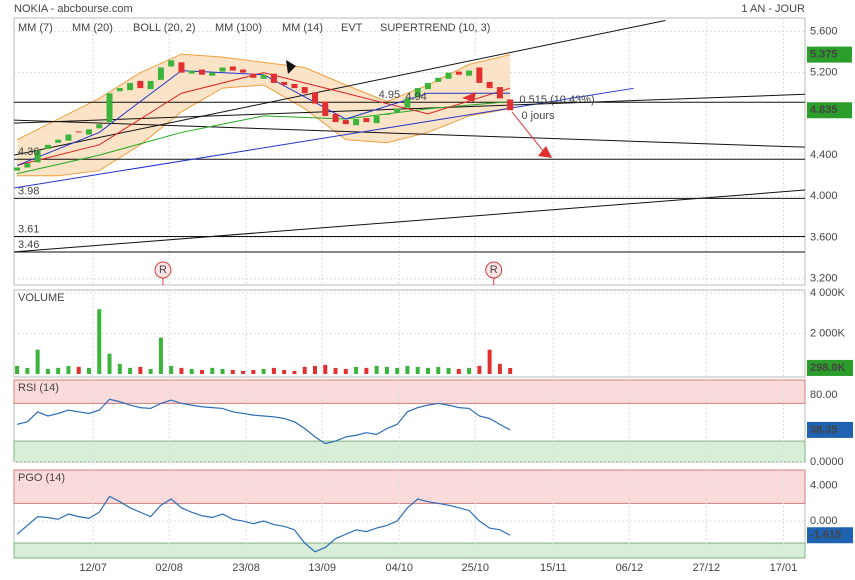  Describe the element at coordinates (41, 298) in the screenshot. I see `panel-title: VOLUME` at that location.